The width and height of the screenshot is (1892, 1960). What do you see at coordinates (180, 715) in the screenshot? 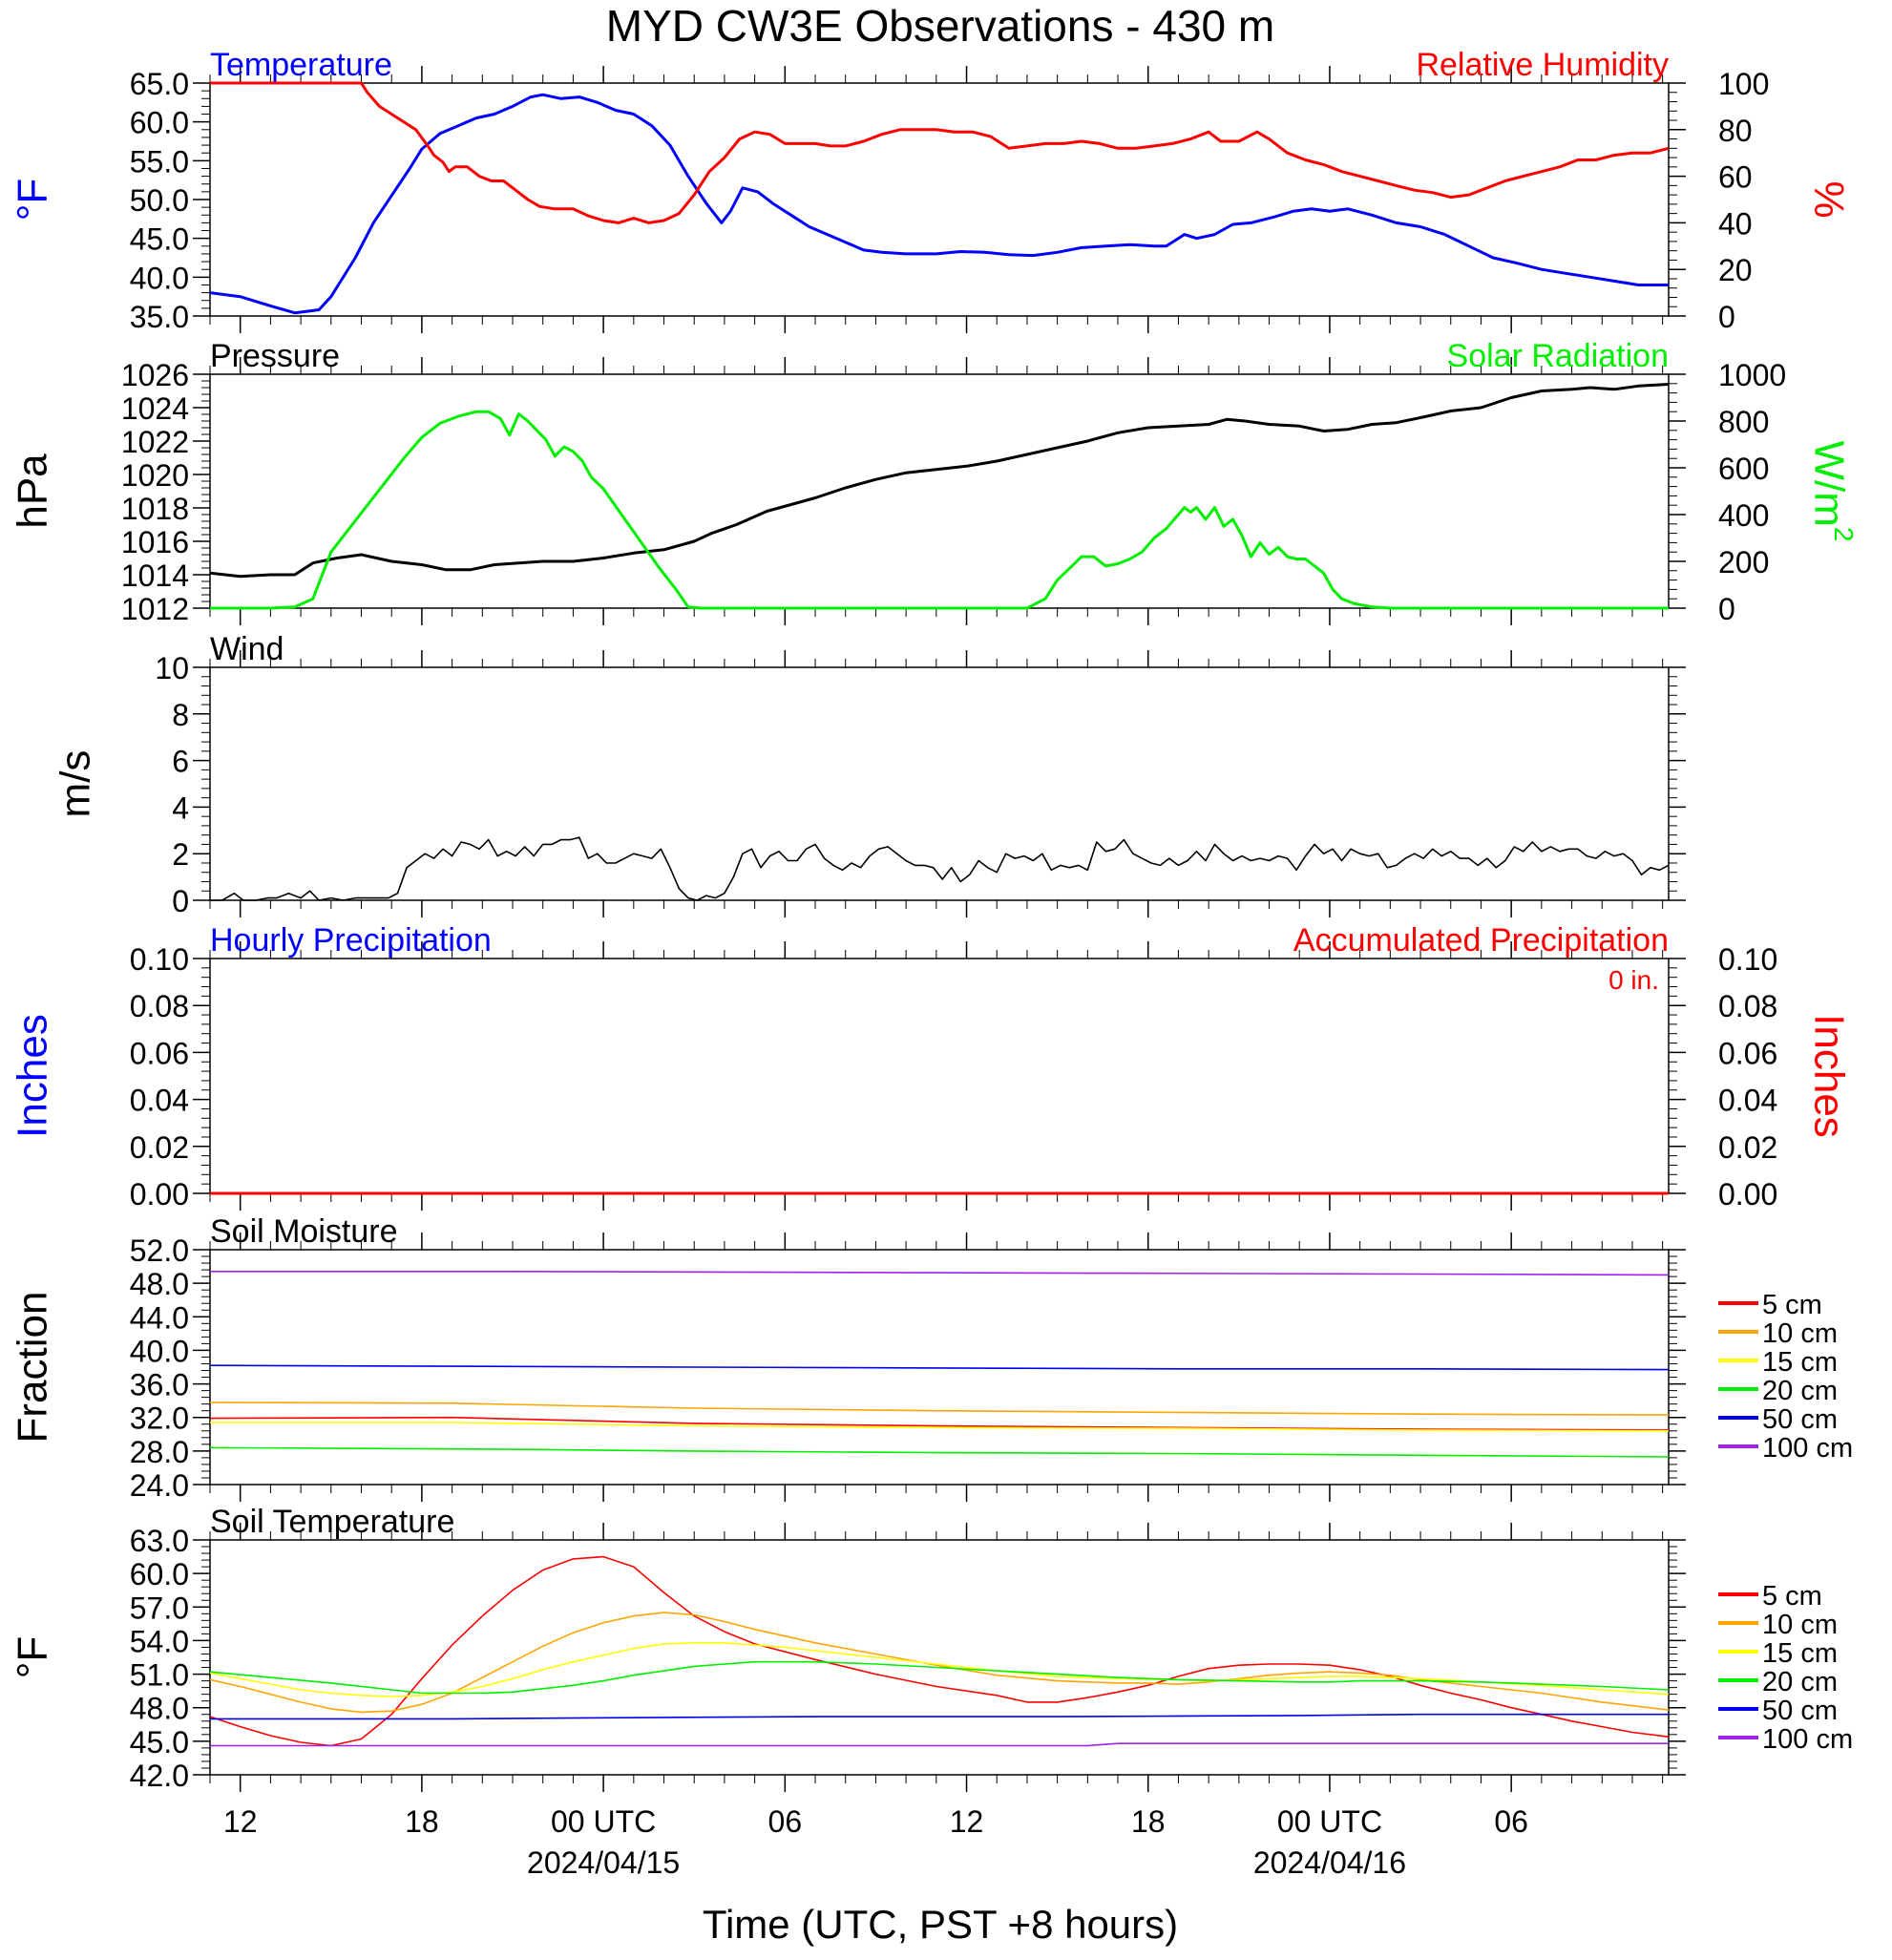
I see `y-tick-label-left: 8` at bounding box center [180, 715].